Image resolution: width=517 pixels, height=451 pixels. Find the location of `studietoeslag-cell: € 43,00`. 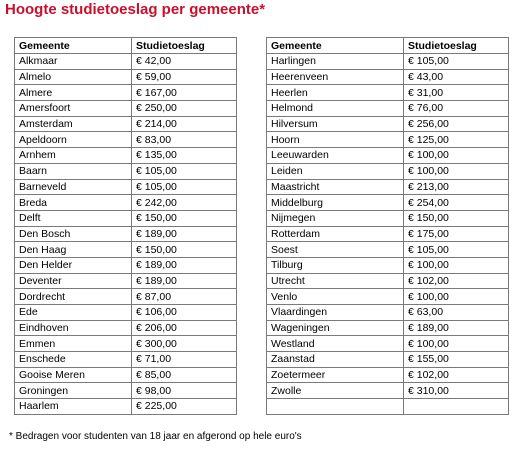

studietoeslag-cell: € 43,00 is located at coordinates (456, 77).